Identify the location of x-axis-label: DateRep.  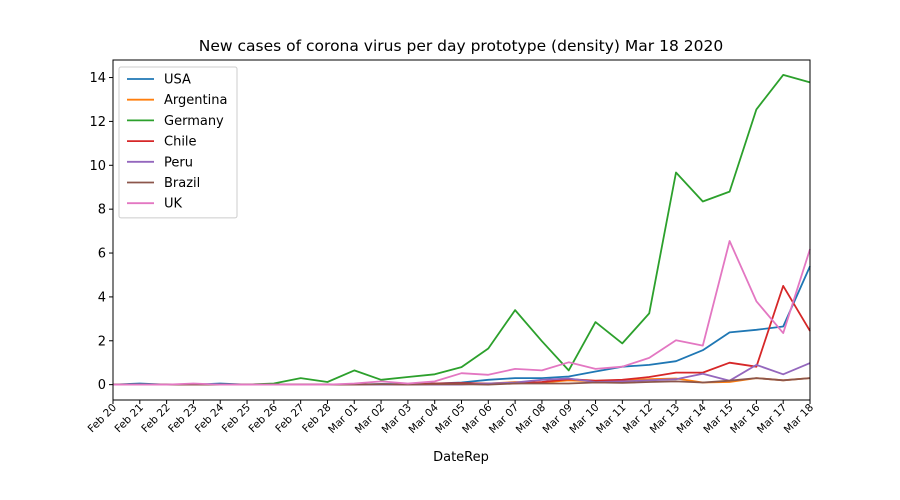
(461, 457).